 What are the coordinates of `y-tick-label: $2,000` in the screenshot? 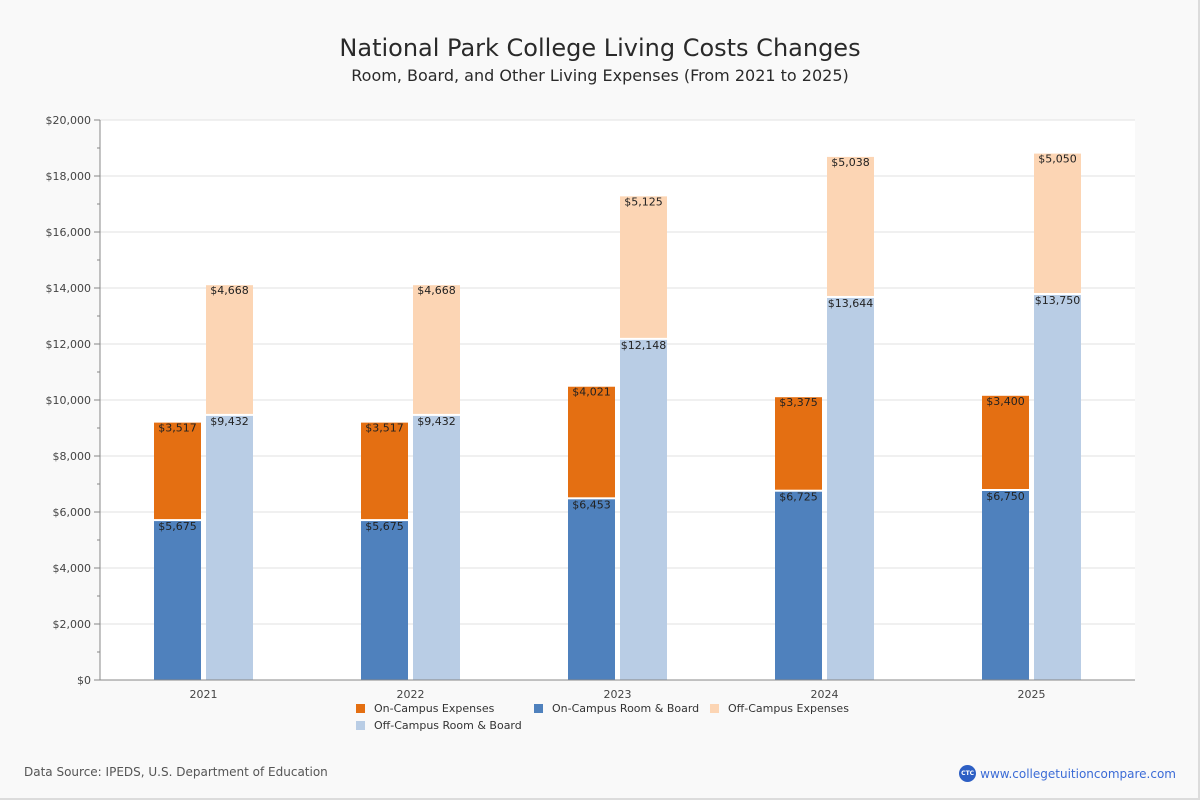 It's located at (72, 624).